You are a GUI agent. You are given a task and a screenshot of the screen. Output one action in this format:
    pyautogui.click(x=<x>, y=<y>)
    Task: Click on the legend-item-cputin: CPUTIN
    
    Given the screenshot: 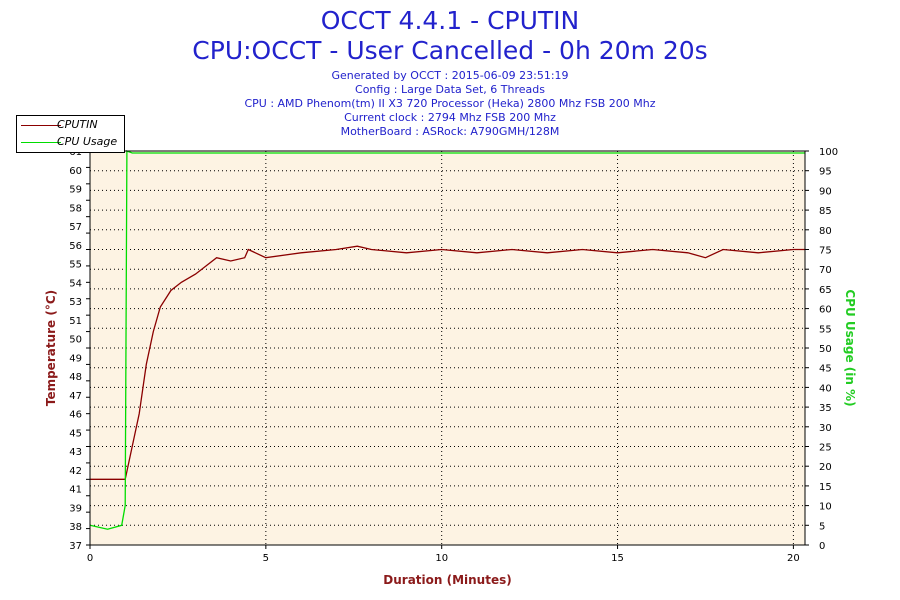 What is the action you would take?
    pyautogui.click(x=70, y=125)
    